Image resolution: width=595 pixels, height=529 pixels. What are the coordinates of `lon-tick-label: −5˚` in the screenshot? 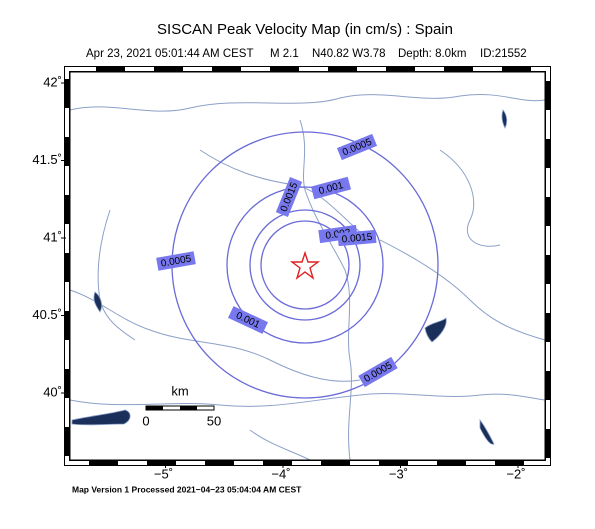 It's located at (163, 473).